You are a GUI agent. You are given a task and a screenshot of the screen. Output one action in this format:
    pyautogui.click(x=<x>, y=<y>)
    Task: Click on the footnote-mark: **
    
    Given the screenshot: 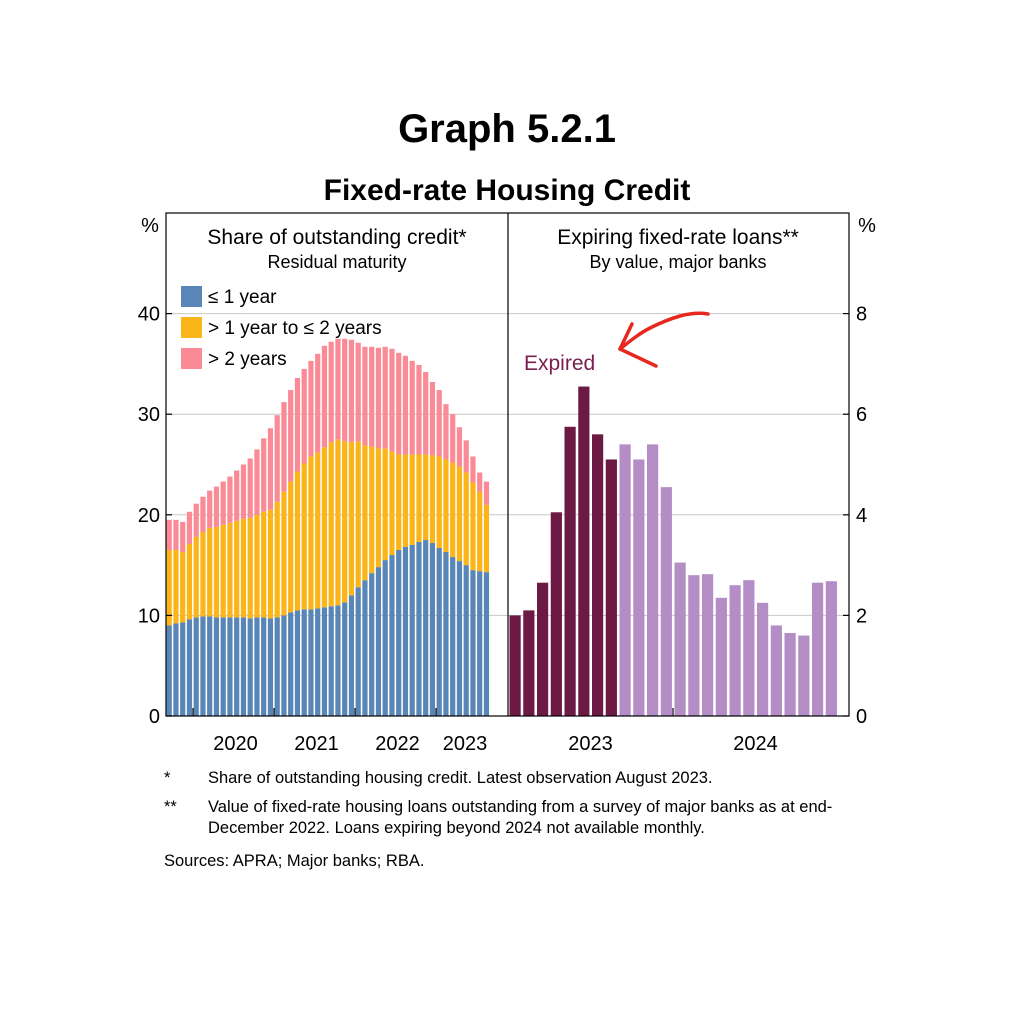 What is the action you would take?
    pyautogui.click(x=170, y=807)
    